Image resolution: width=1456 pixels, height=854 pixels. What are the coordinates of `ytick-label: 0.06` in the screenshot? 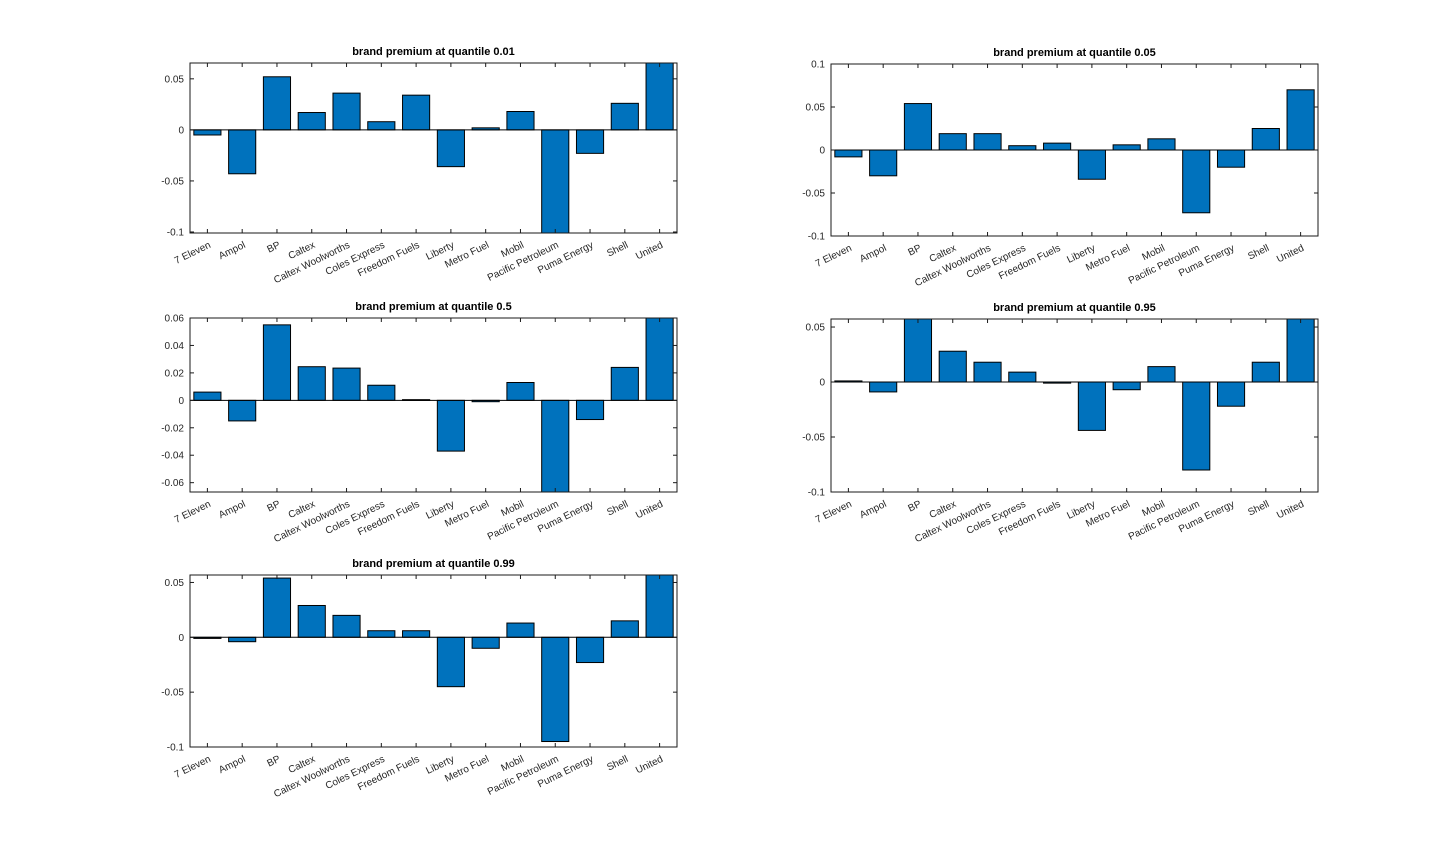 It's located at (175, 319).